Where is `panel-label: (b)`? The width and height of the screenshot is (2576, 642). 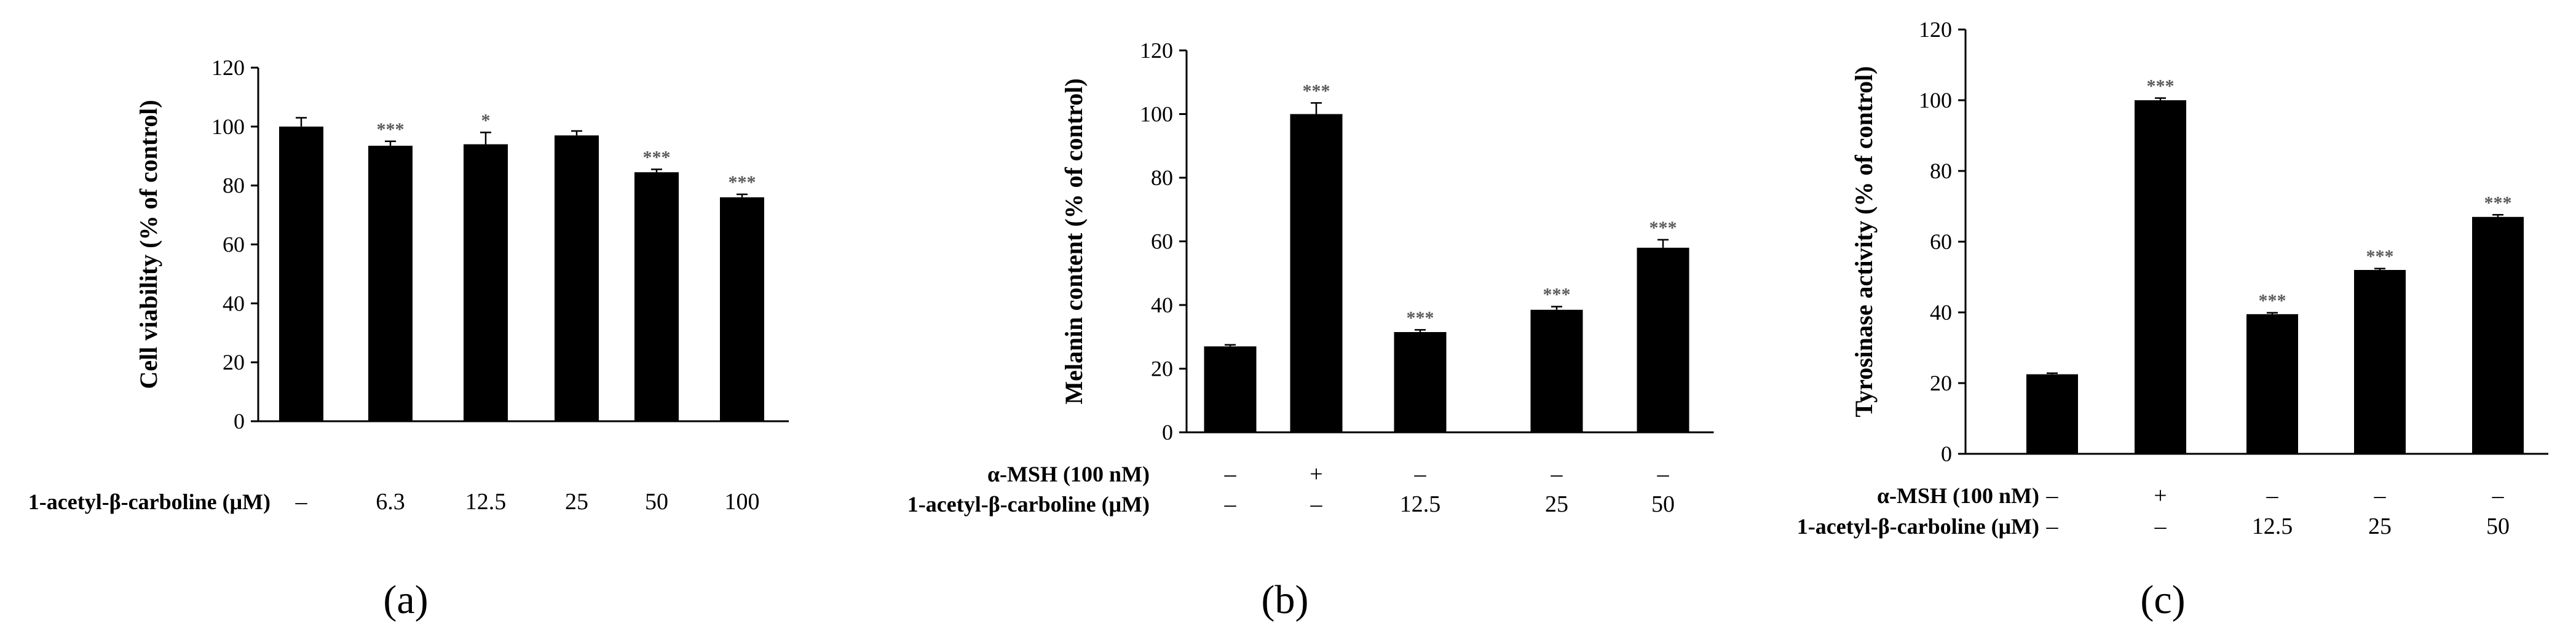
panel-label: (b) is located at coordinates (1285, 599).